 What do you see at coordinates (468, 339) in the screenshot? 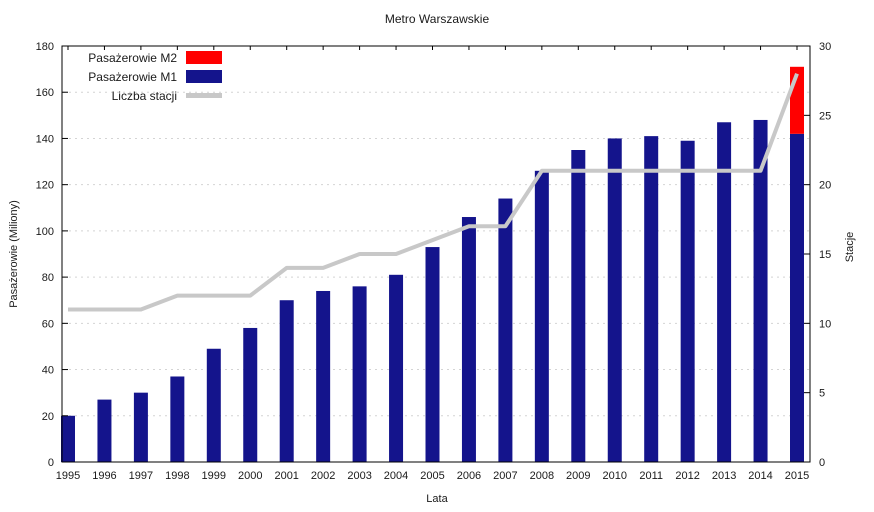
I see `bar-m1-2006` at bounding box center [468, 339].